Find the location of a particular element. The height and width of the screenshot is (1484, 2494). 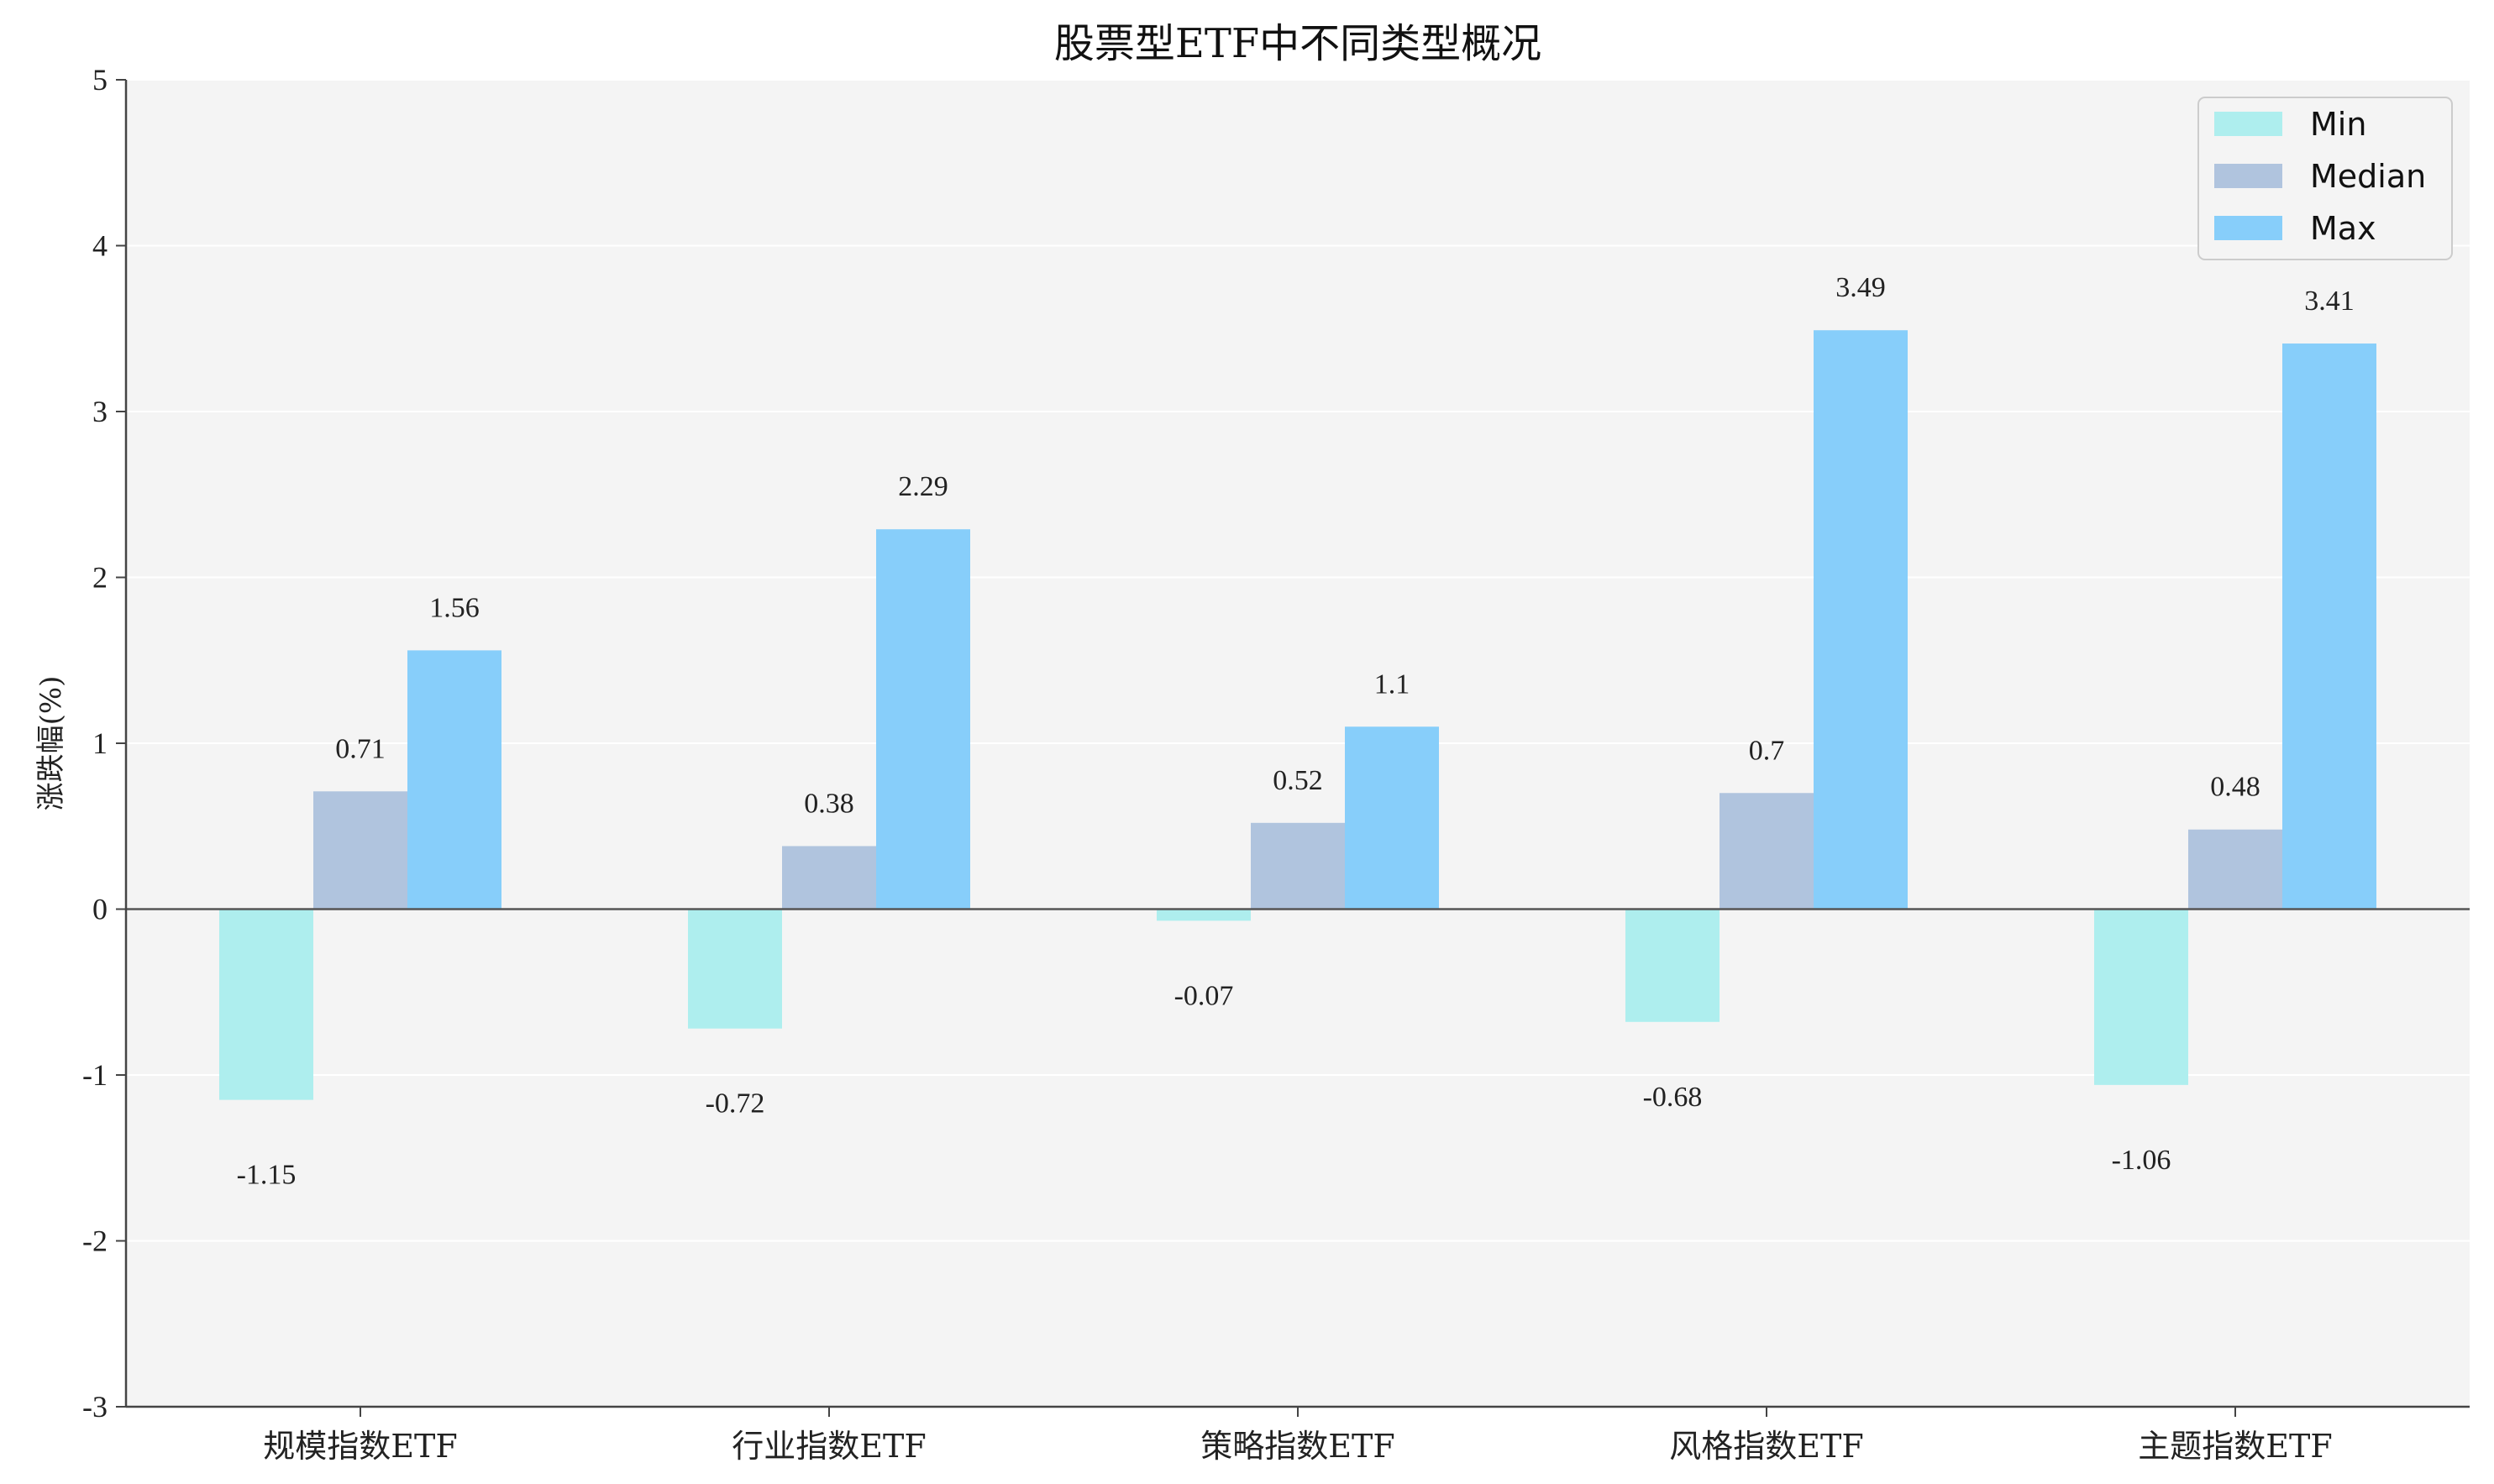

x-tick-label: 主题指数ETF is located at coordinates (2235, 1447).